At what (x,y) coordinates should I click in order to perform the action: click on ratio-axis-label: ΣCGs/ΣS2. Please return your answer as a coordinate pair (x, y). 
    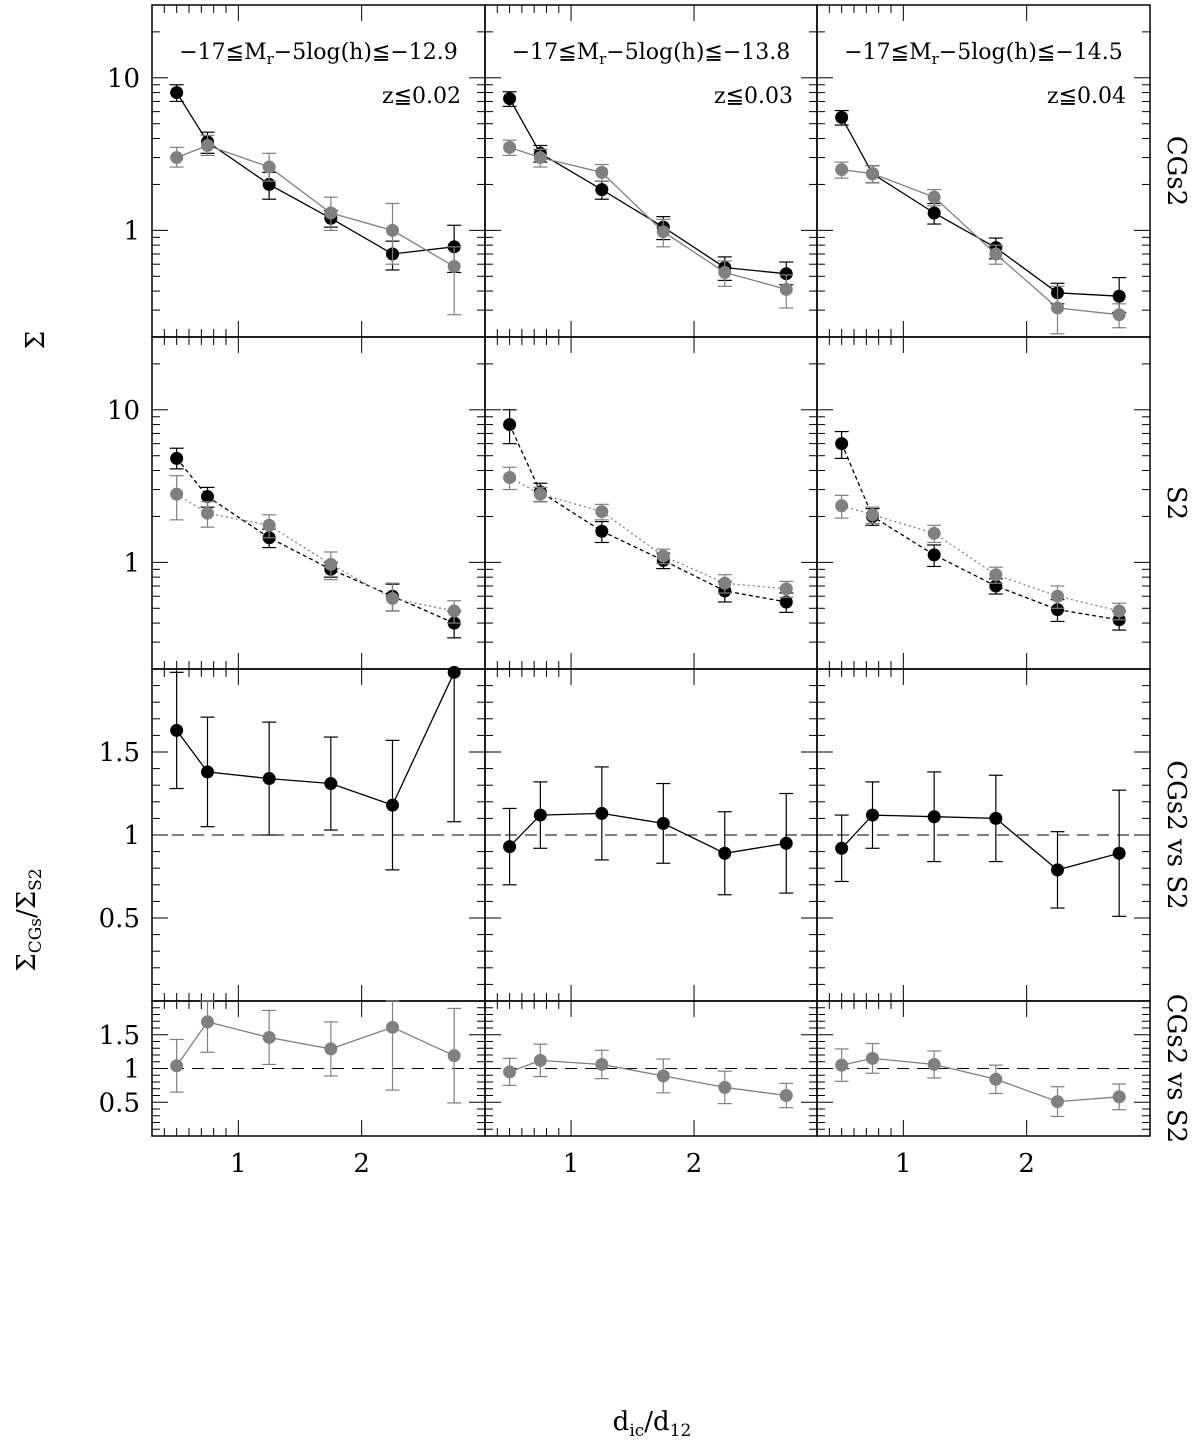
    Looking at the image, I should click on (29, 919).